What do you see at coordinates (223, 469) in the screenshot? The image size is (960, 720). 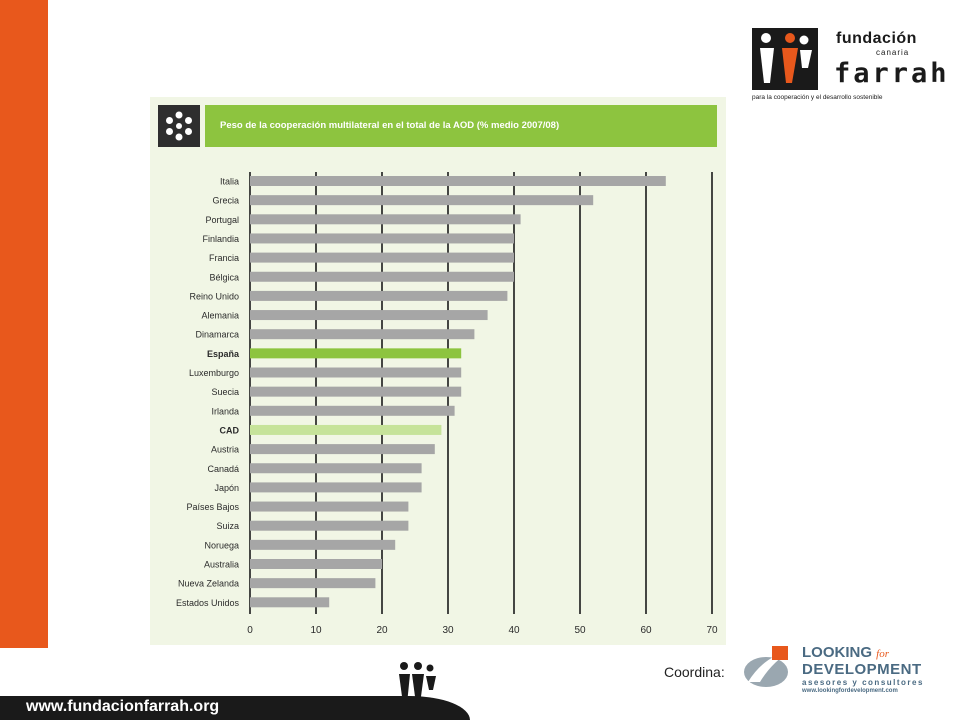 I see `category-label: Canadá` at bounding box center [223, 469].